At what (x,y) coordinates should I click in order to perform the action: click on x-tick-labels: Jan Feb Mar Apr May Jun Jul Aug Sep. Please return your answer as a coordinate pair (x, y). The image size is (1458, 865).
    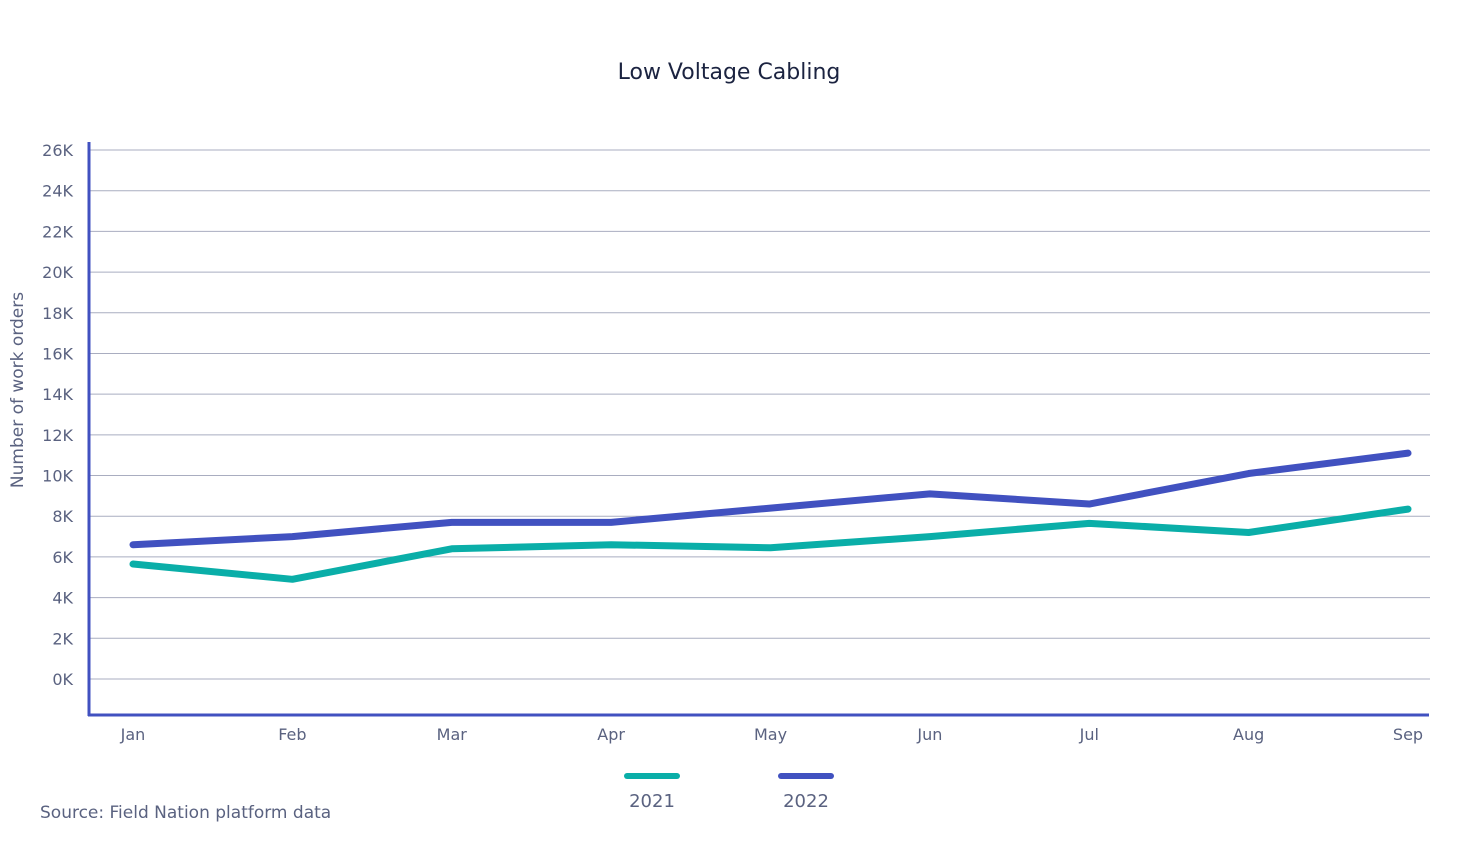
    Looking at the image, I should click on (771, 734).